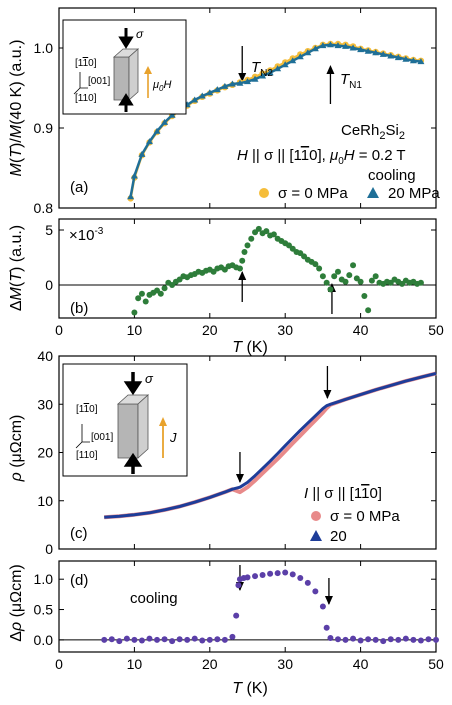 Image resolution: width=452 pixels, height=705 pixels. I want to click on inset-c-stress-arrow-bottom, so click(133, 463).